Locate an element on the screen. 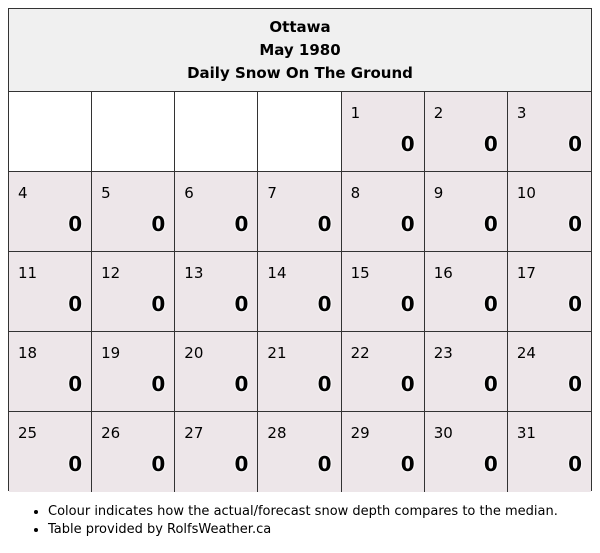 The height and width of the screenshot is (553, 600). calendar-day-cell: 29 0 is located at coordinates (383, 452).